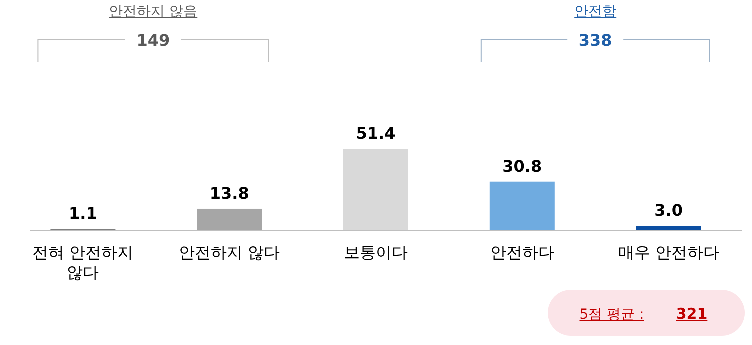  What do you see at coordinates (522, 166) in the screenshot?
I see `data-label: 30.8` at bounding box center [522, 166].